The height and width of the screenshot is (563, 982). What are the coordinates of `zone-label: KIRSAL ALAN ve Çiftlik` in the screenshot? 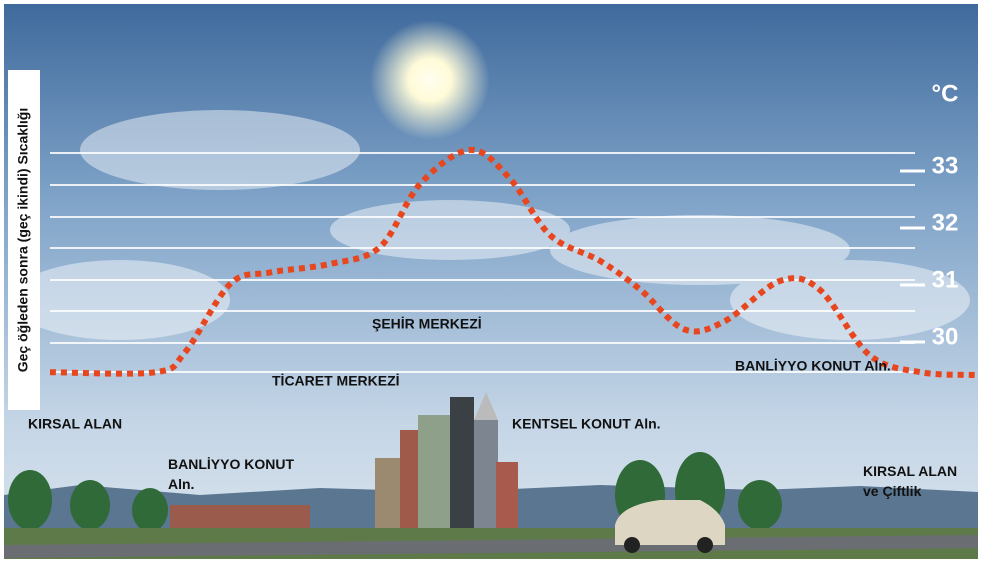 It's located at (910, 481).